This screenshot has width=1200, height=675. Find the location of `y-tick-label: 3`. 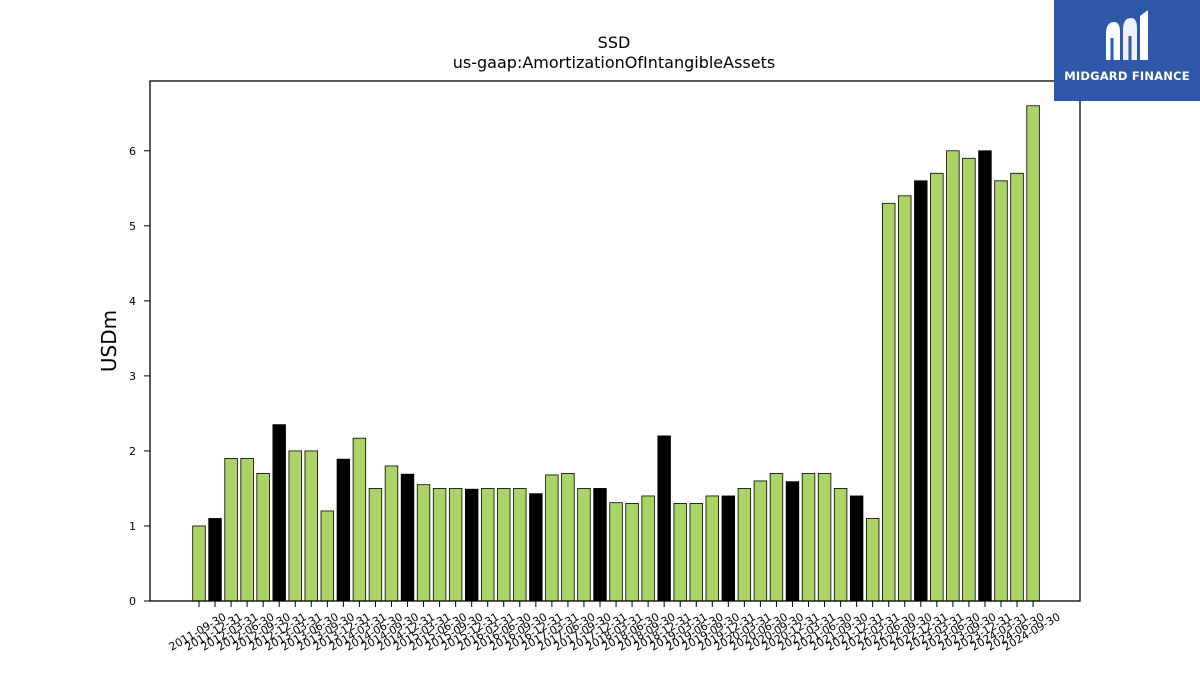

y-tick-label: 3 is located at coordinates (132, 376).